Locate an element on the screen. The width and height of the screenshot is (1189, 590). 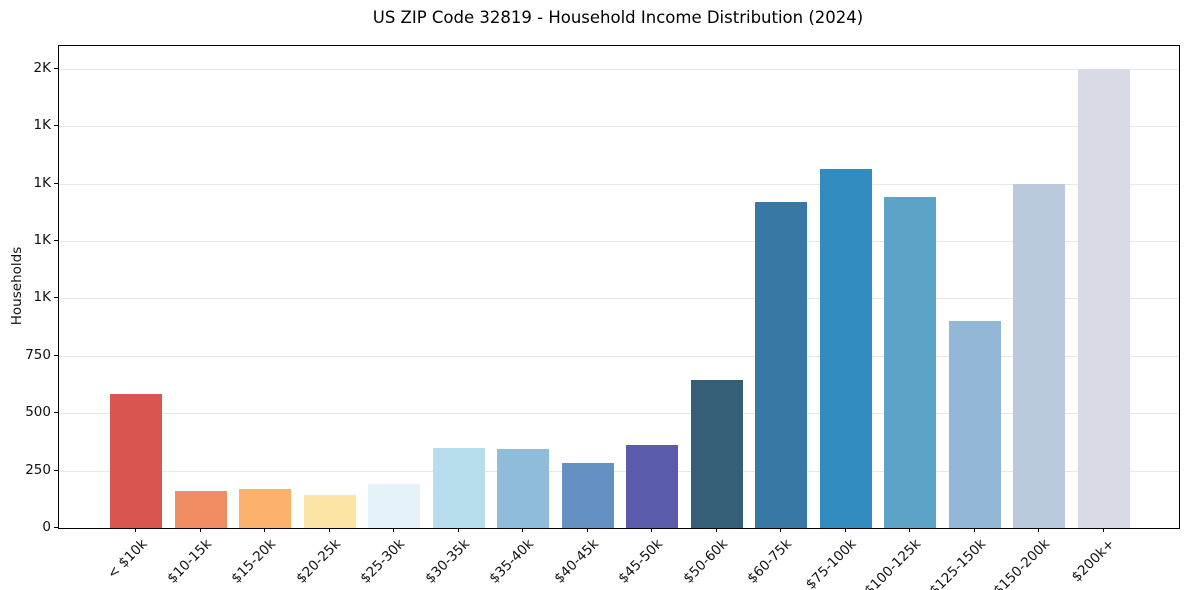
bar-40-45k is located at coordinates (587, 495).